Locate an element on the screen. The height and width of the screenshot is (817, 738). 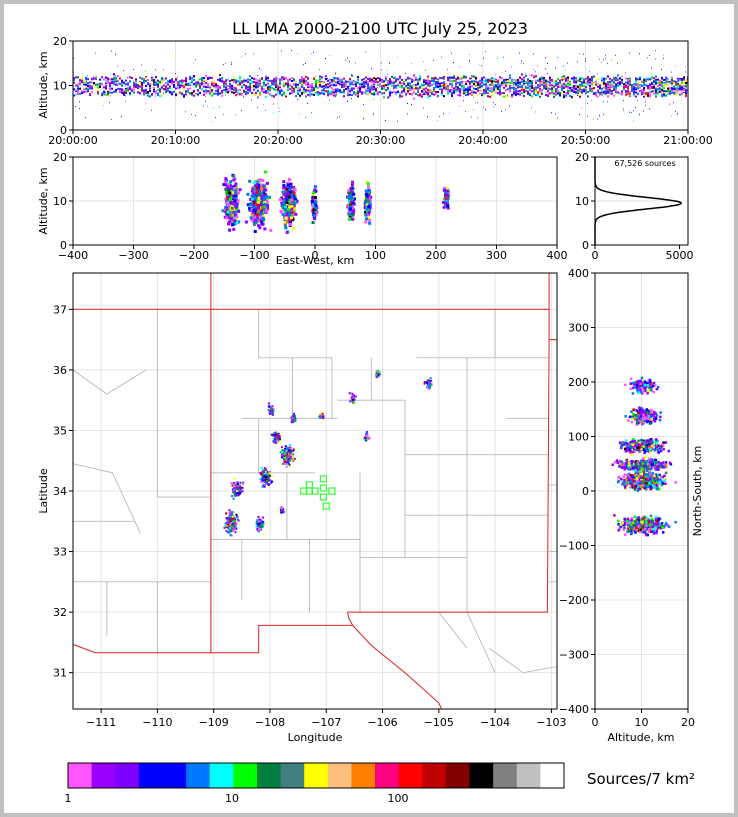
county-boundary is located at coordinates (110, 382).